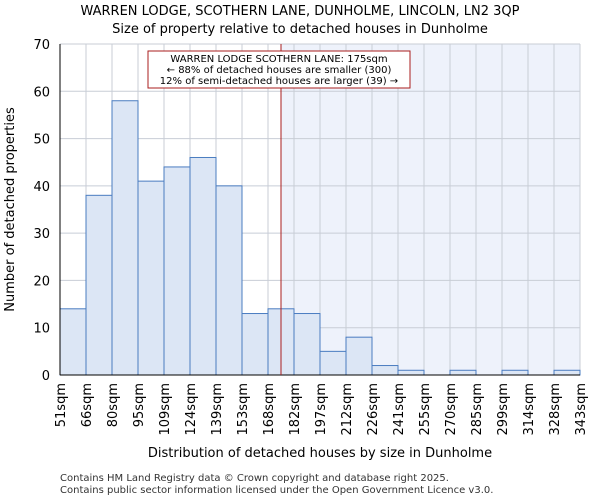 Image resolution: width=600 pixels, height=500 pixels. I want to click on annotation-box, so click(279, 69).